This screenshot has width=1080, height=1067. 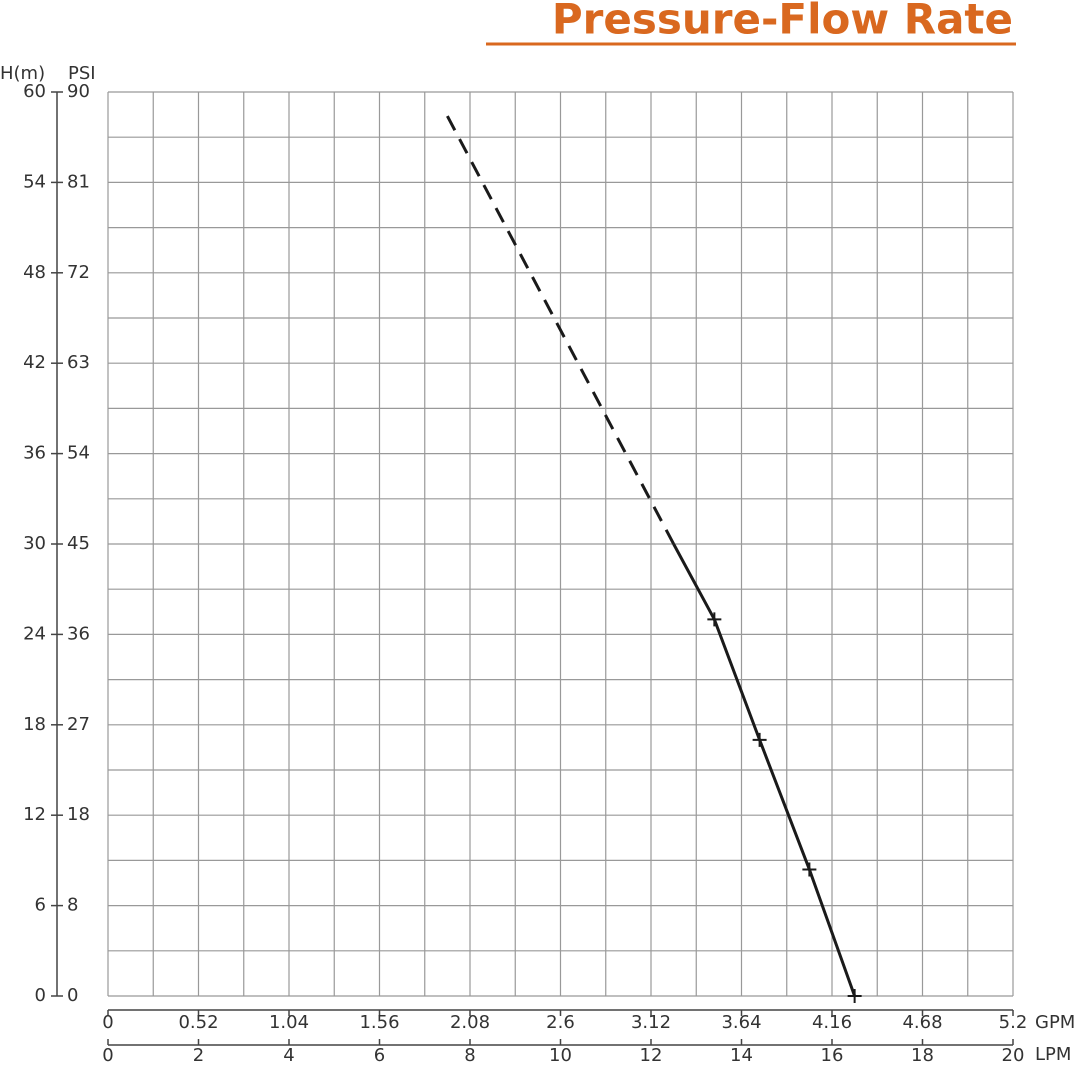 I want to click on x-tick-label: 0, so click(x=107, y=1055).